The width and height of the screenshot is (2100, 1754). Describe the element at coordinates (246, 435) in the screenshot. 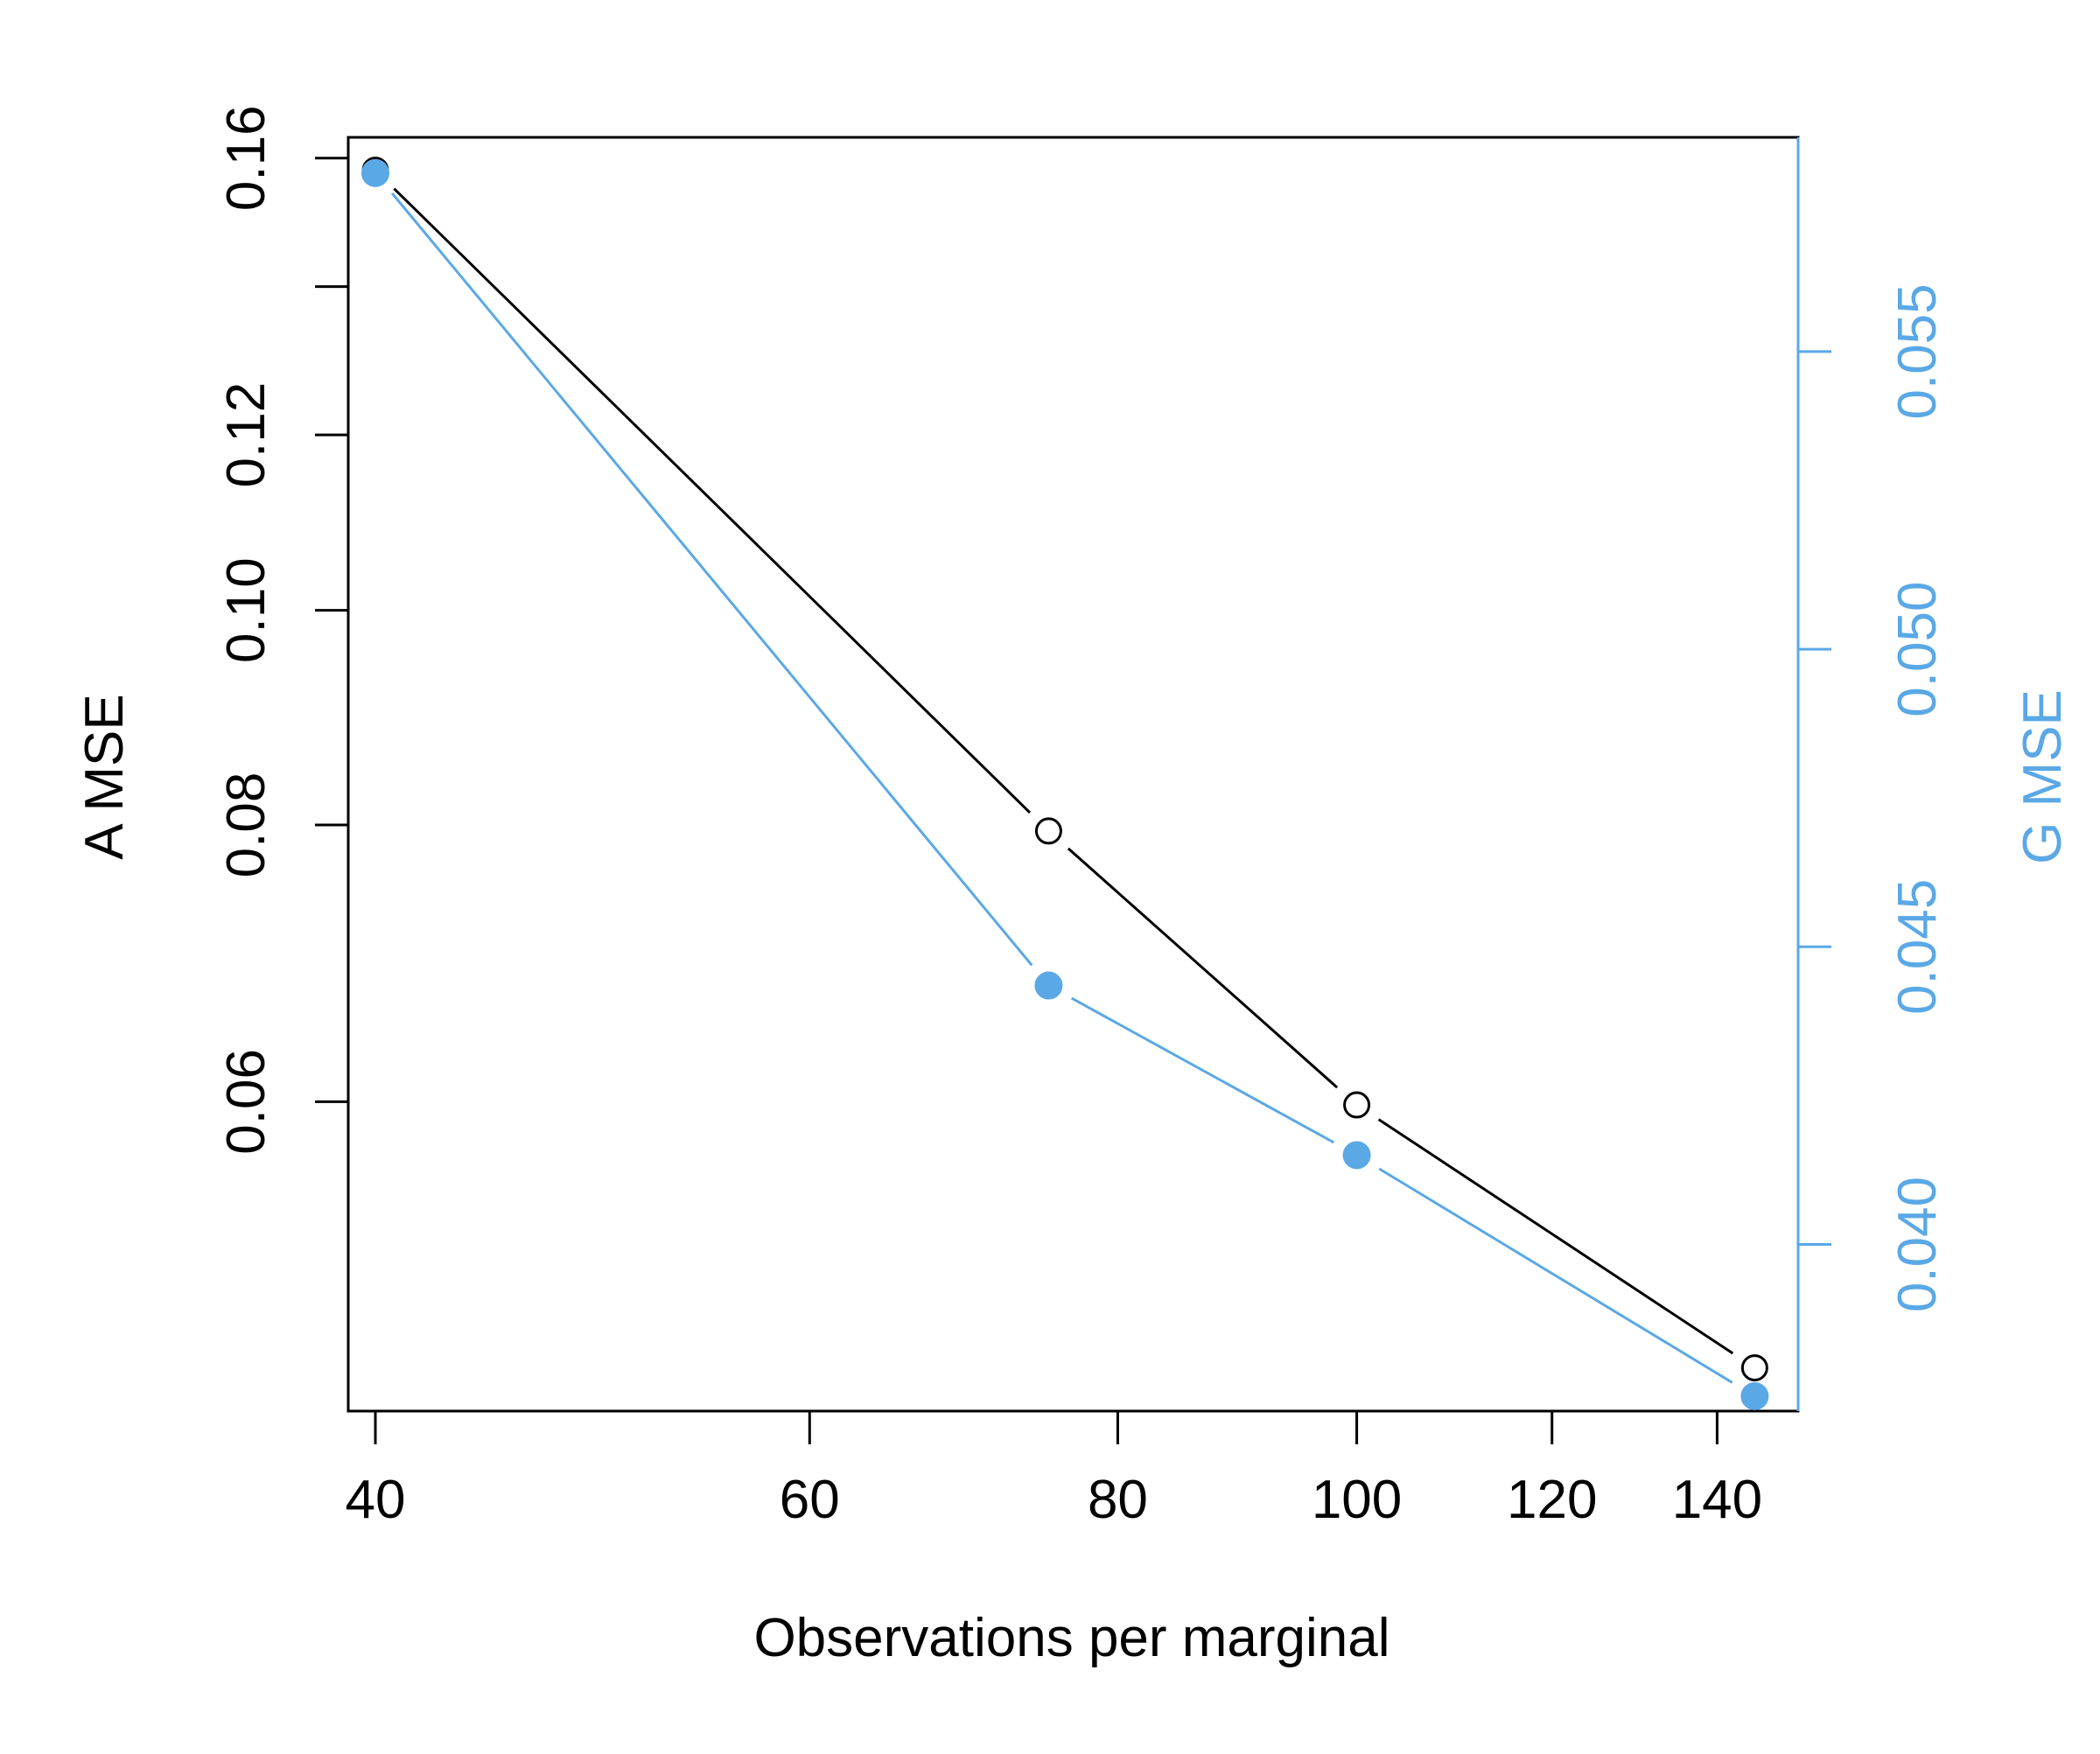

I see `y-left-tick-label: 0.12` at that location.